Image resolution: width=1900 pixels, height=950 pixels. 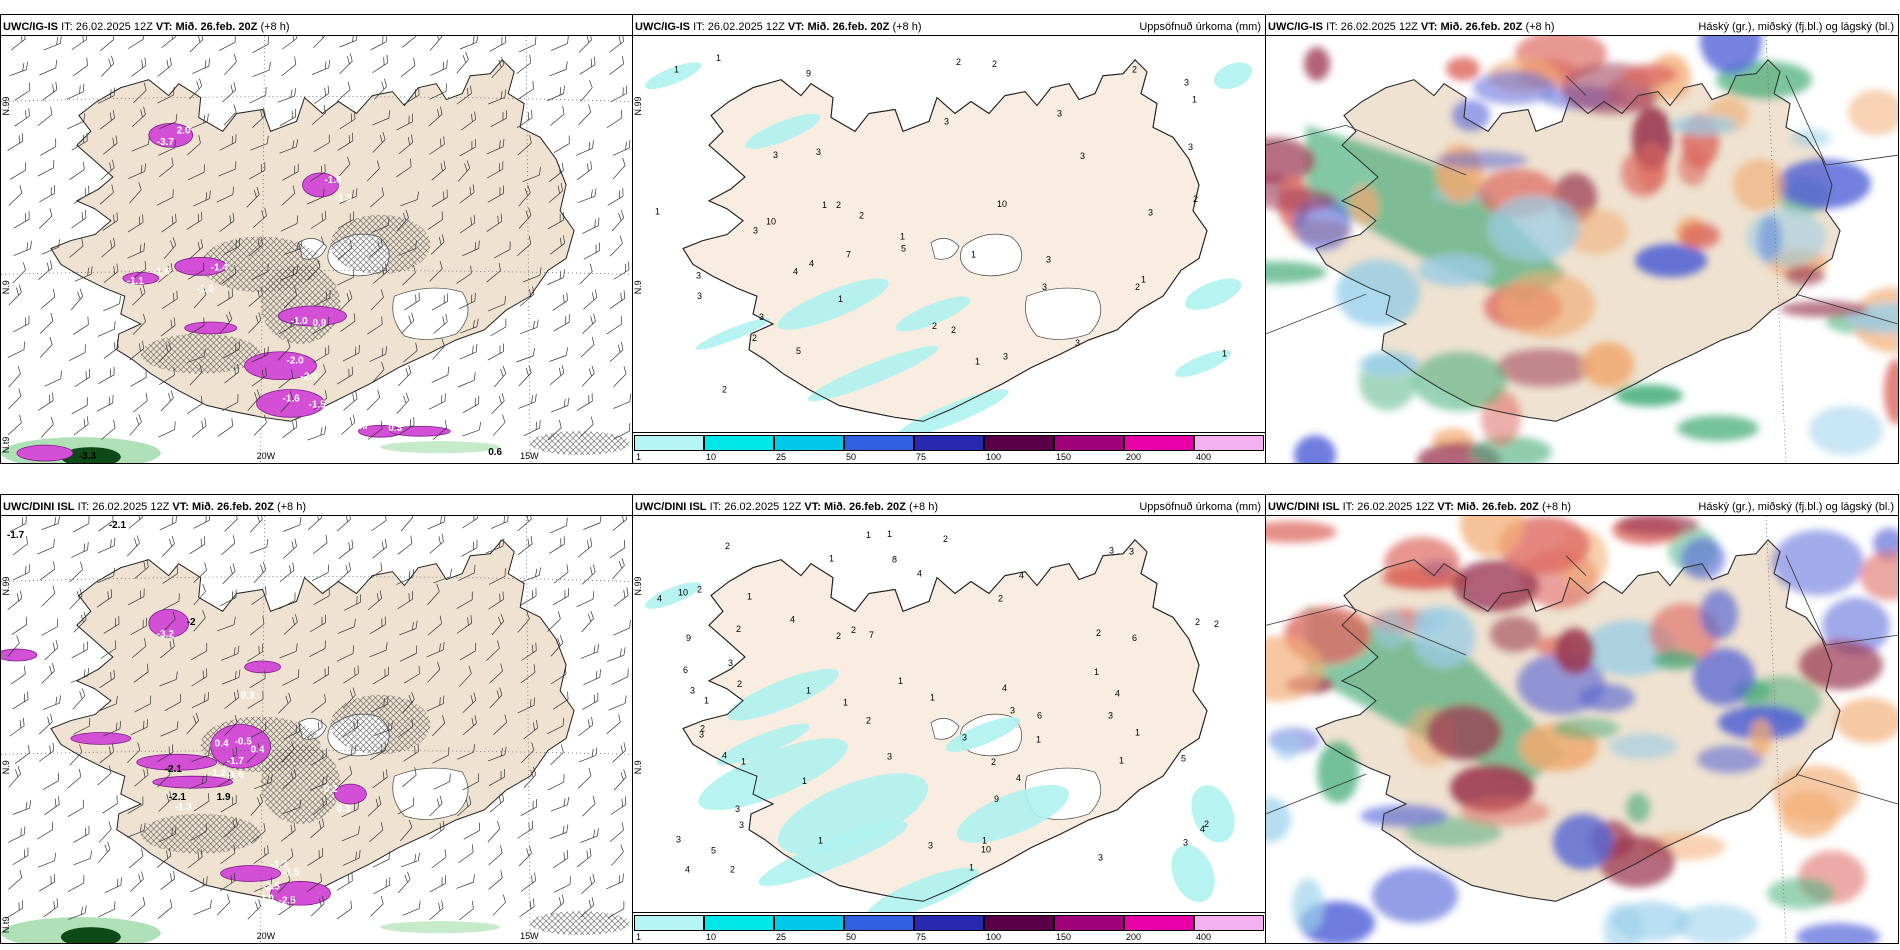 I want to click on temperature-shade, so click(x=440, y=927).